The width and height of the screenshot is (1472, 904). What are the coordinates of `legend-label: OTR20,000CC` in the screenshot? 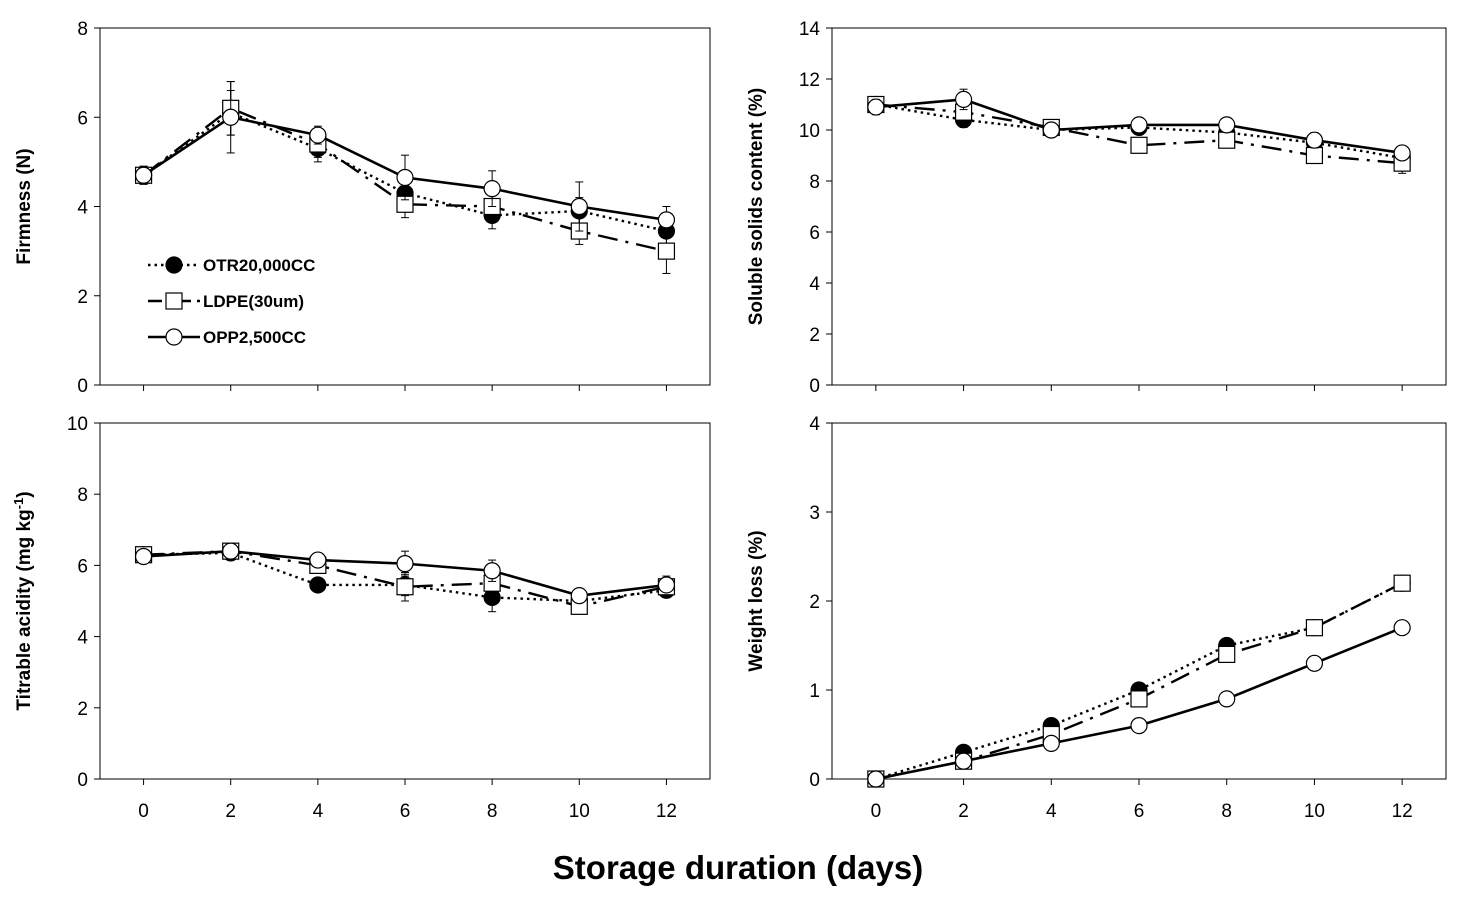 It's located at (259, 265).